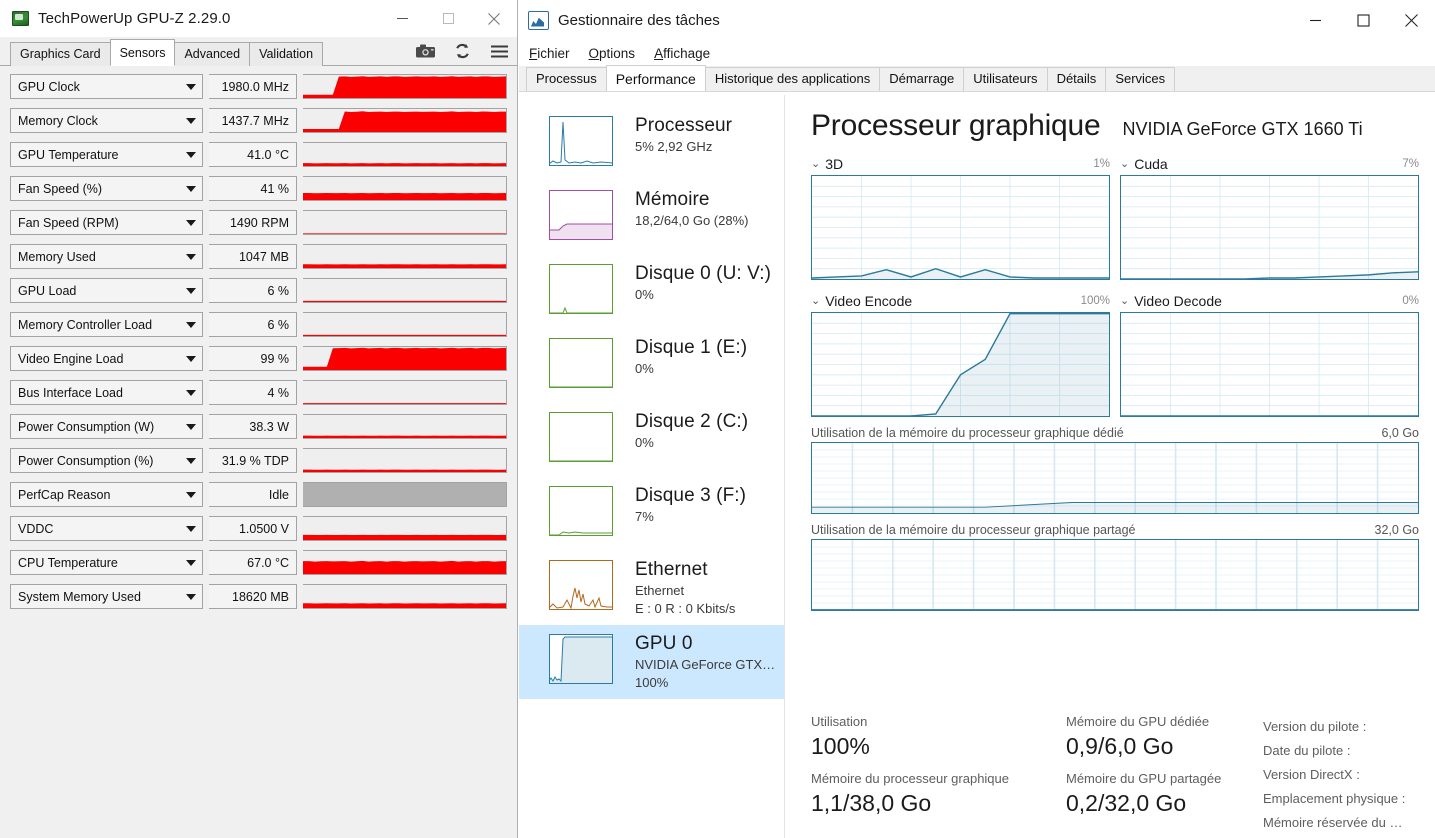  Describe the element at coordinates (651, 144) in the screenshot. I see `sidebar-item-processeur: Processeur 5% 2,92 GHz` at that location.